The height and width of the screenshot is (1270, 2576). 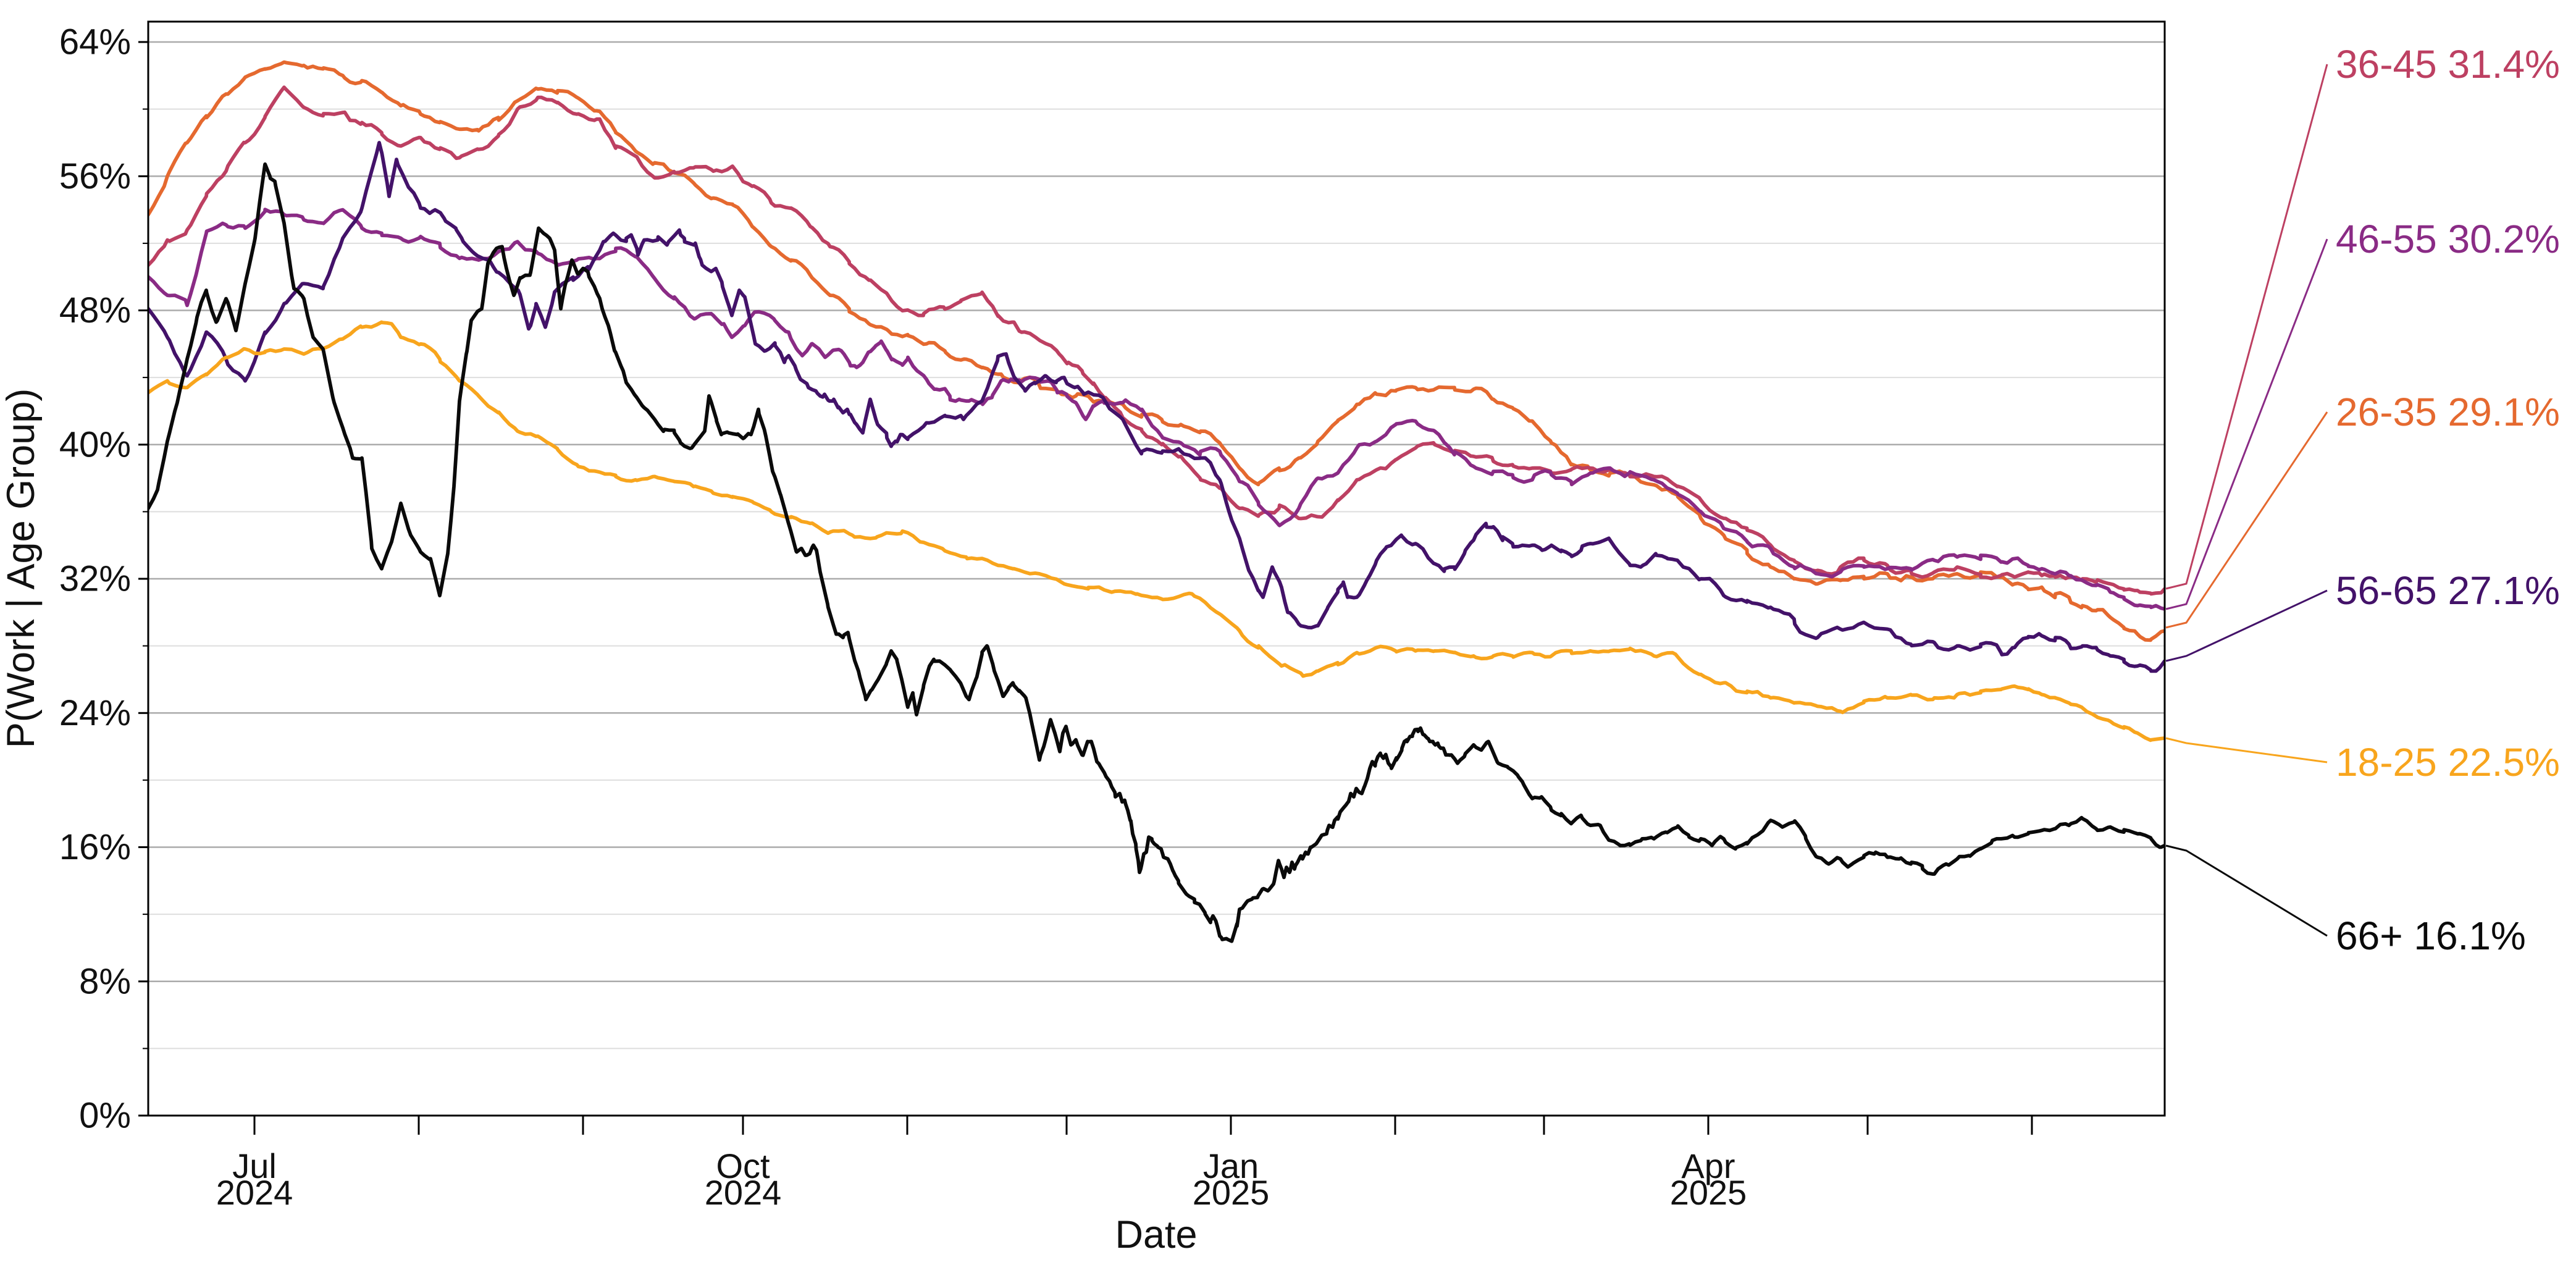 What do you see at coordinates (2431, 936) in the screenshot?
I see `svg-text: 66+ 16.1%` at bounding box center [2431, 936].